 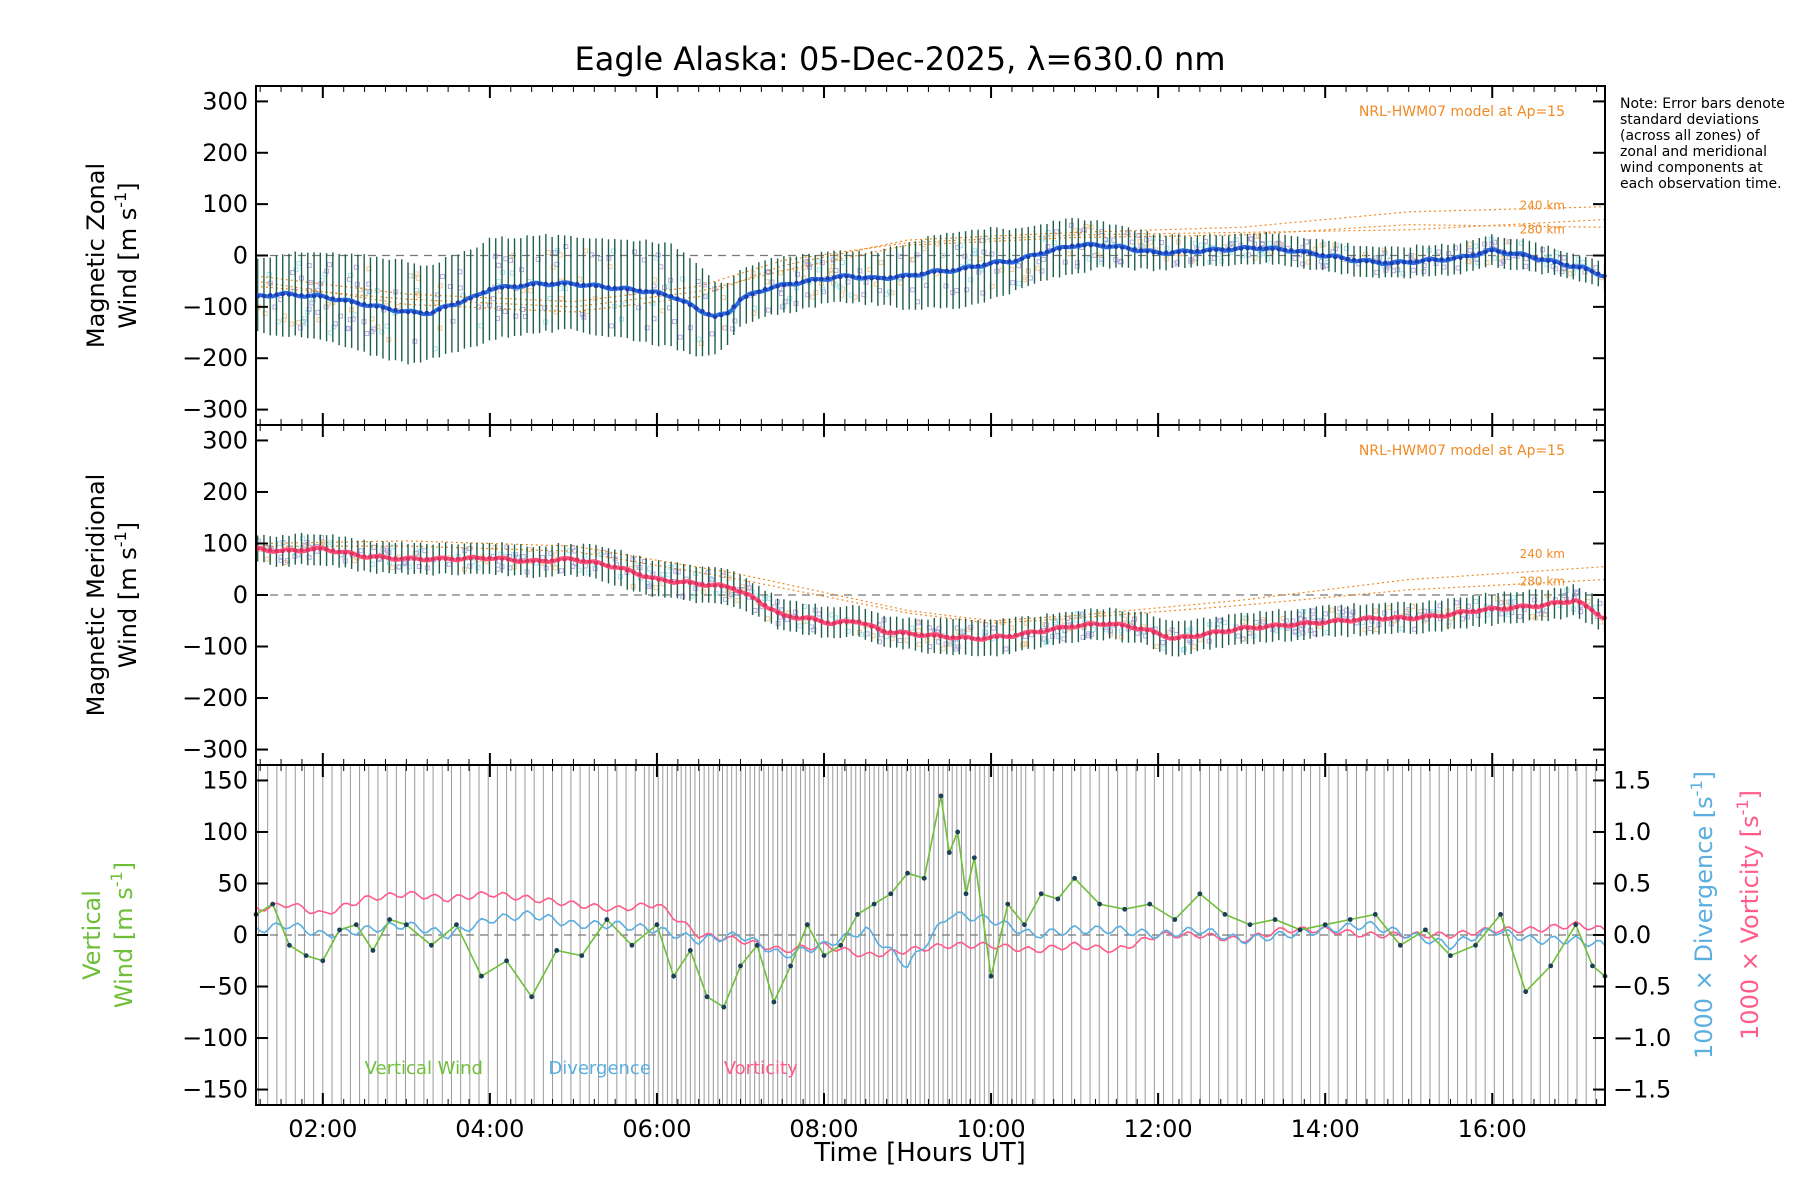 I want to click on y2-tick-label: −1.0, so click(x=1642, y=1038).